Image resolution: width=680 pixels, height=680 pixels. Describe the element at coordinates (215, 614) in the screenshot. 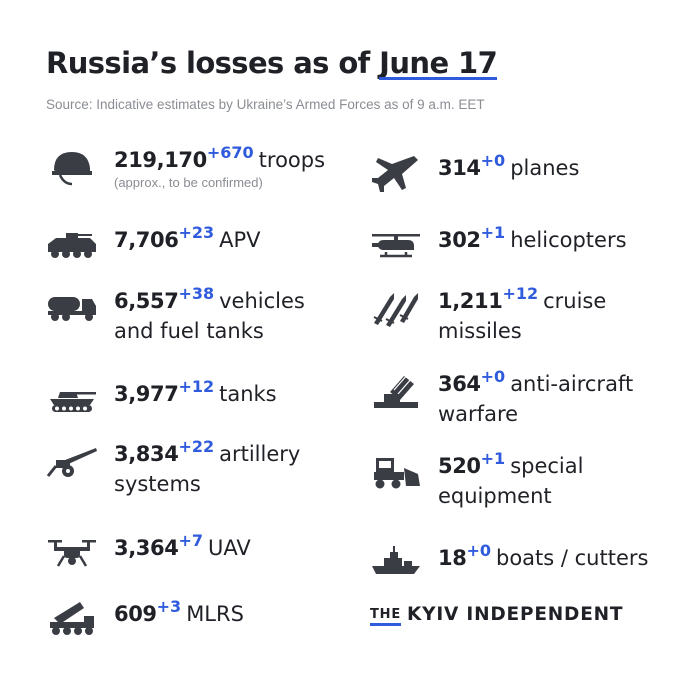

I see `mlrs-label: MLRS` at that location.